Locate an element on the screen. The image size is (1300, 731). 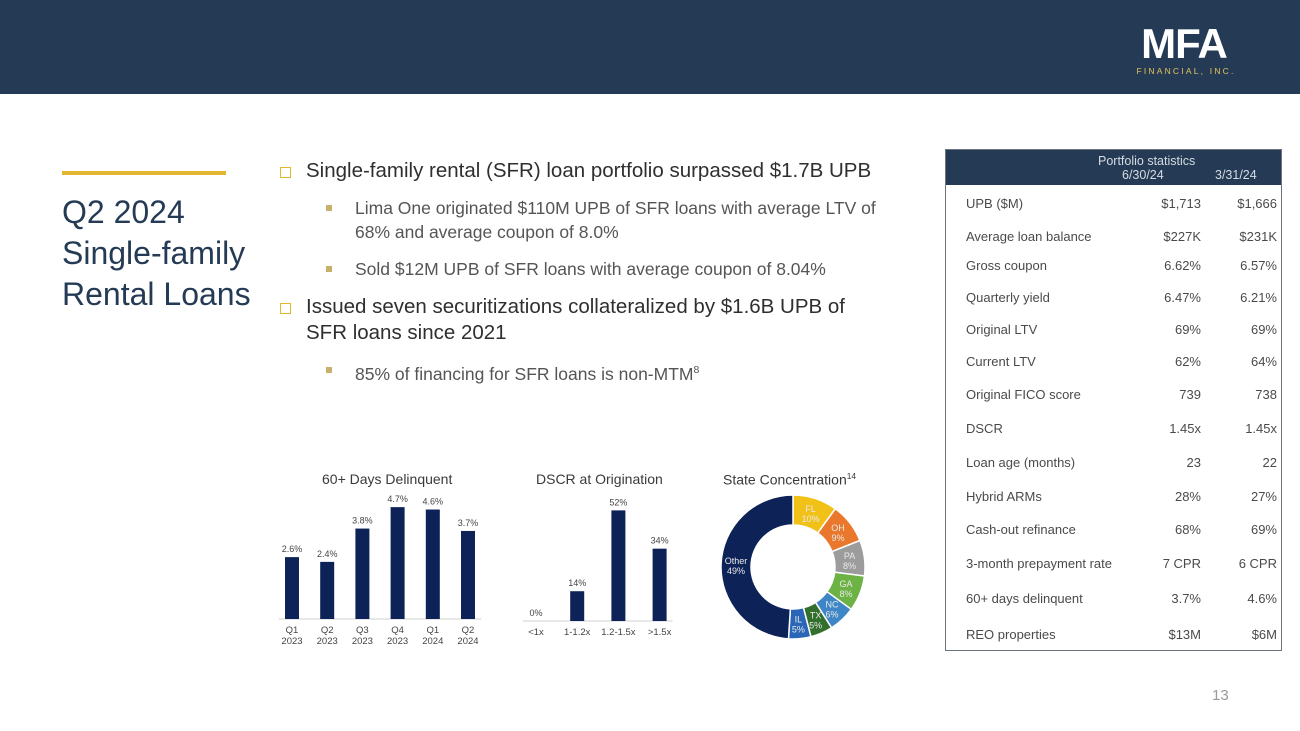
stats-row-value-current: 68% is located at coordinates (1187, 529).